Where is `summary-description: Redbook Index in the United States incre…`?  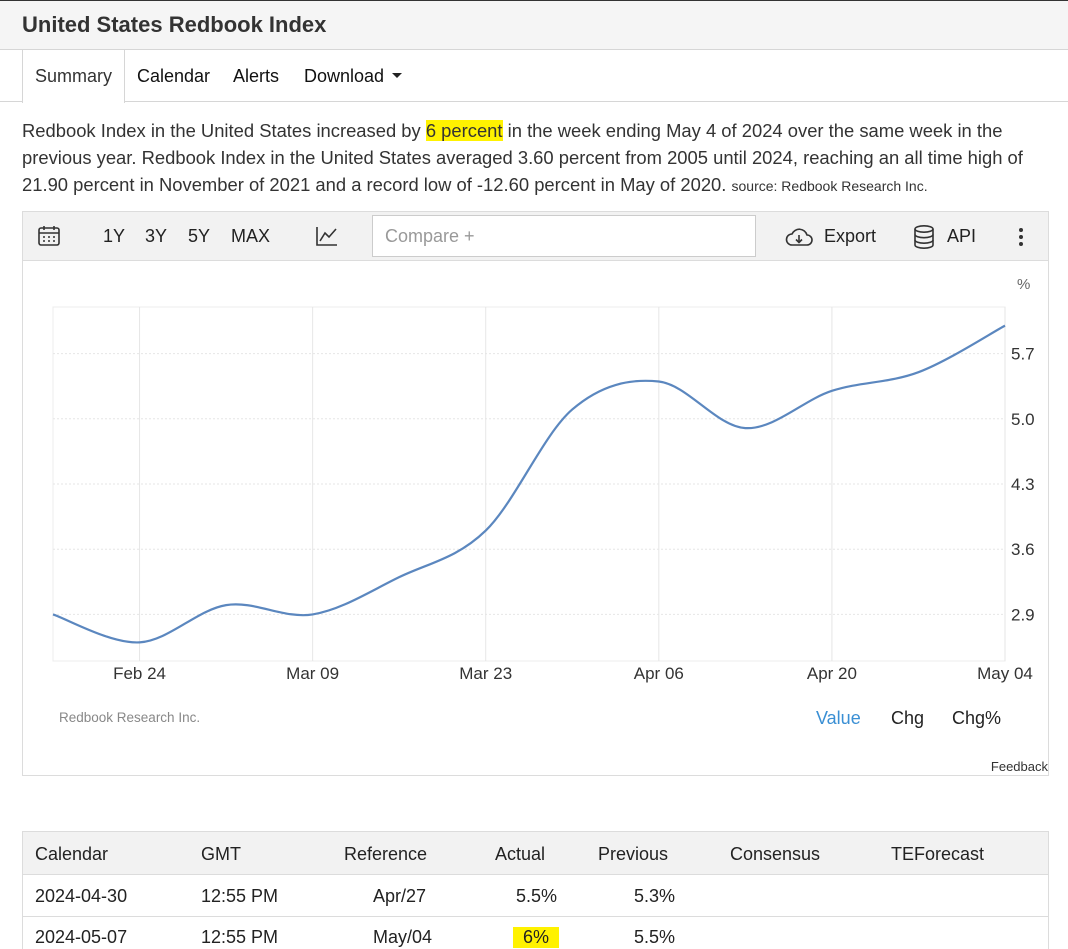 summary-description: Redbook Index in the United States incre… is located at coordinates (537, 158).